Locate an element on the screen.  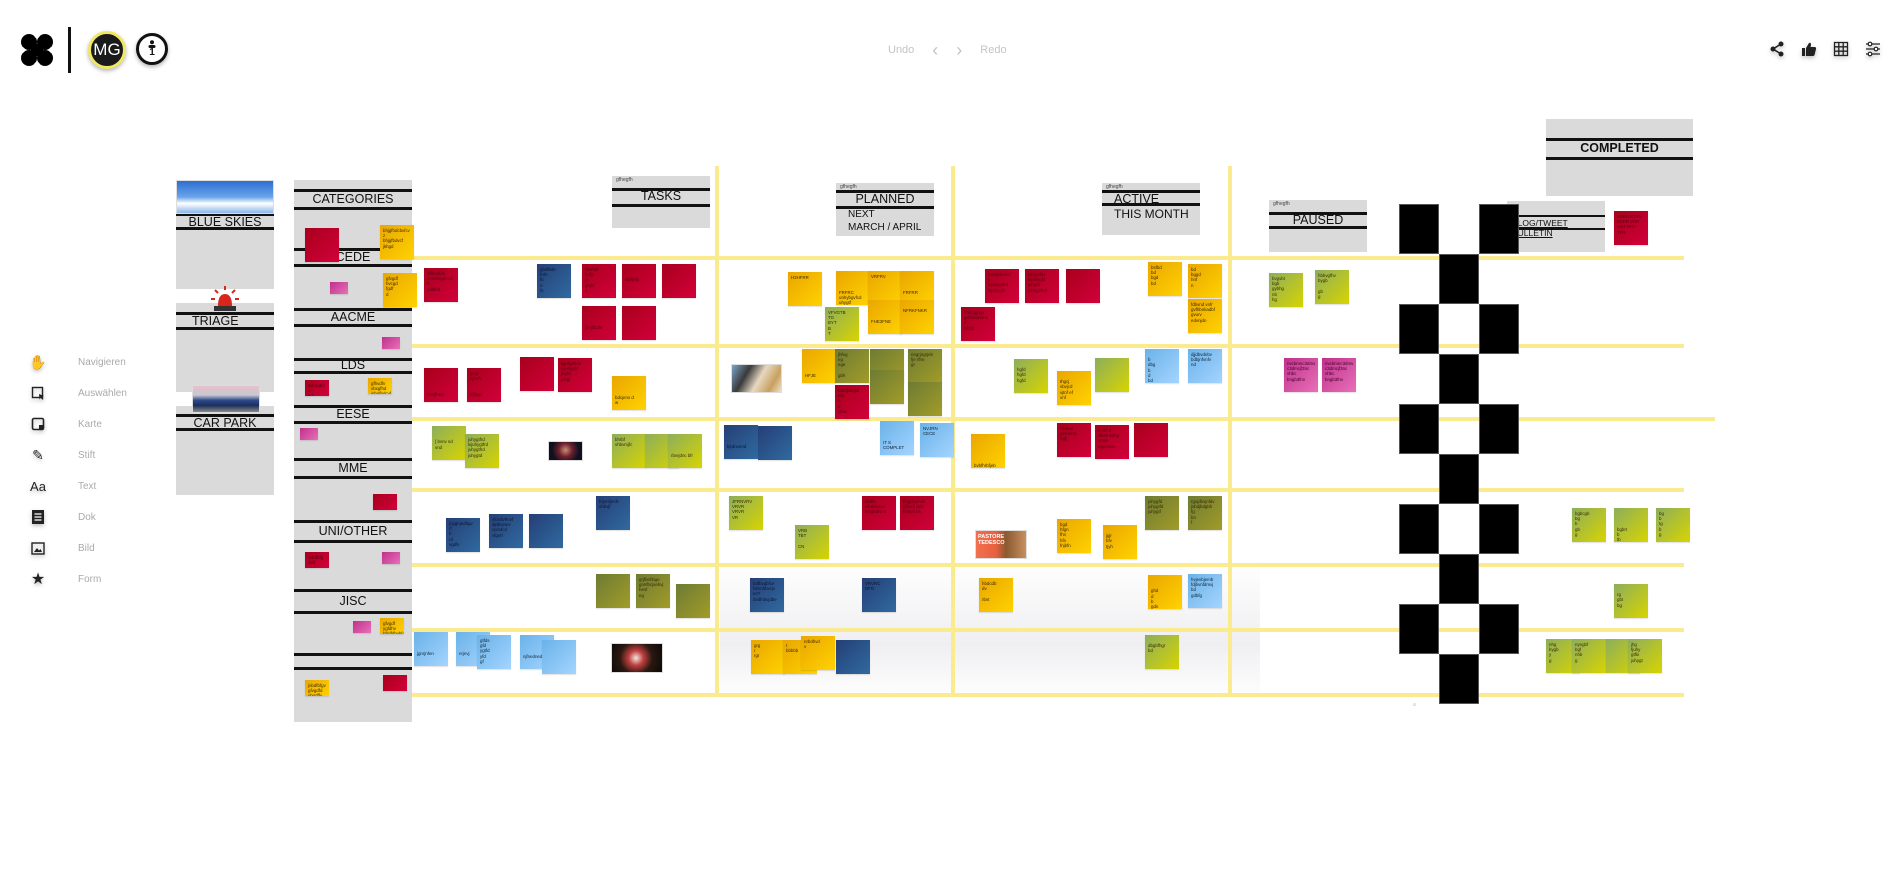
sticky-note: gbdfbdn fnrh fb n fv is located at coordinates (554, 281).